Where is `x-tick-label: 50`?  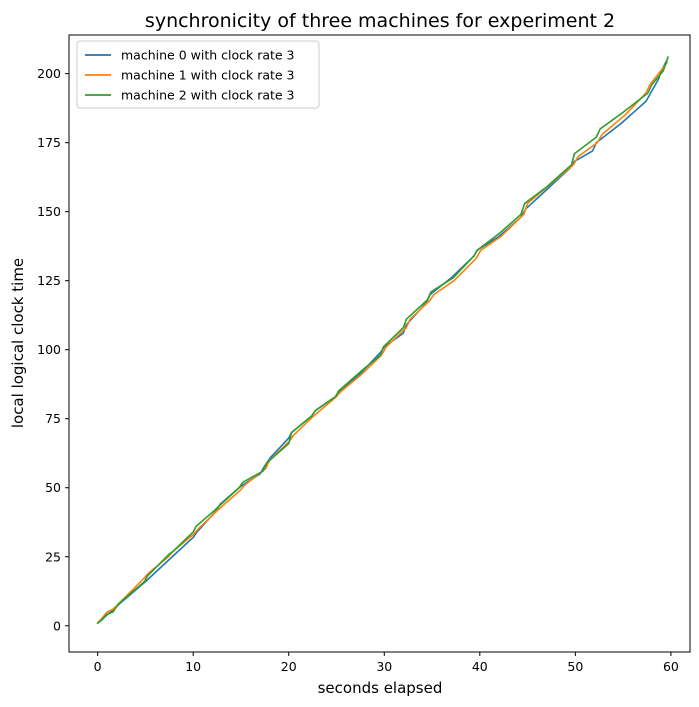 x-tick-label: 50 is located at coordinates (575, 666).